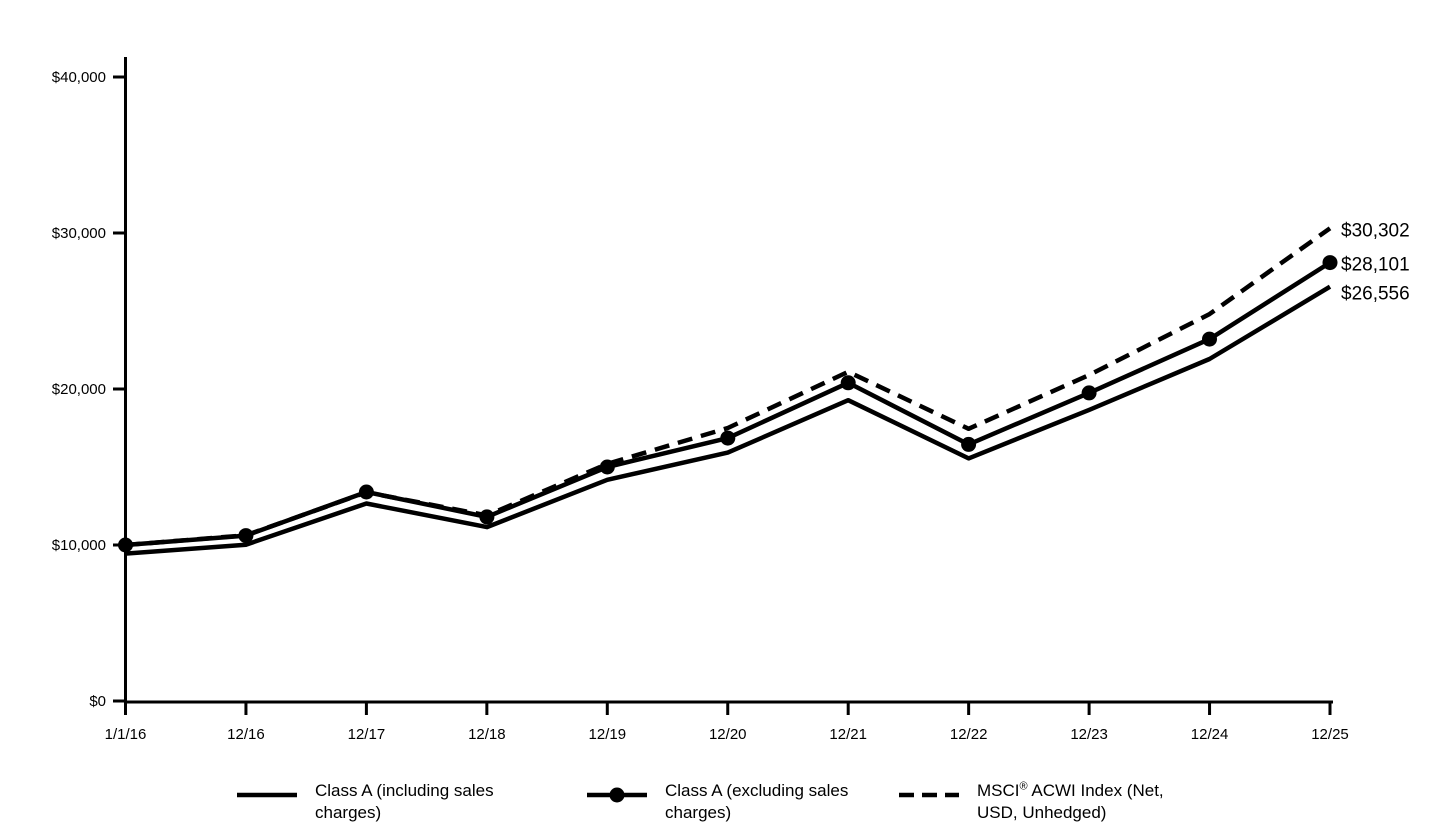 The width and height of the screenshot is (1440, 840). Describe the element at coordinates (608, 734) in the screenshot. I see `x-tick-label: 12/19` at that location.